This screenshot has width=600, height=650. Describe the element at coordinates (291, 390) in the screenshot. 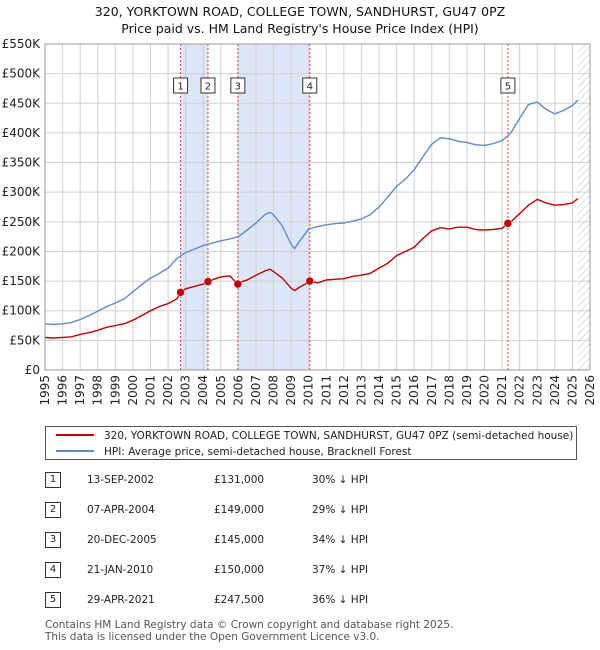

I see `x-tick-label: 2009` at that location.